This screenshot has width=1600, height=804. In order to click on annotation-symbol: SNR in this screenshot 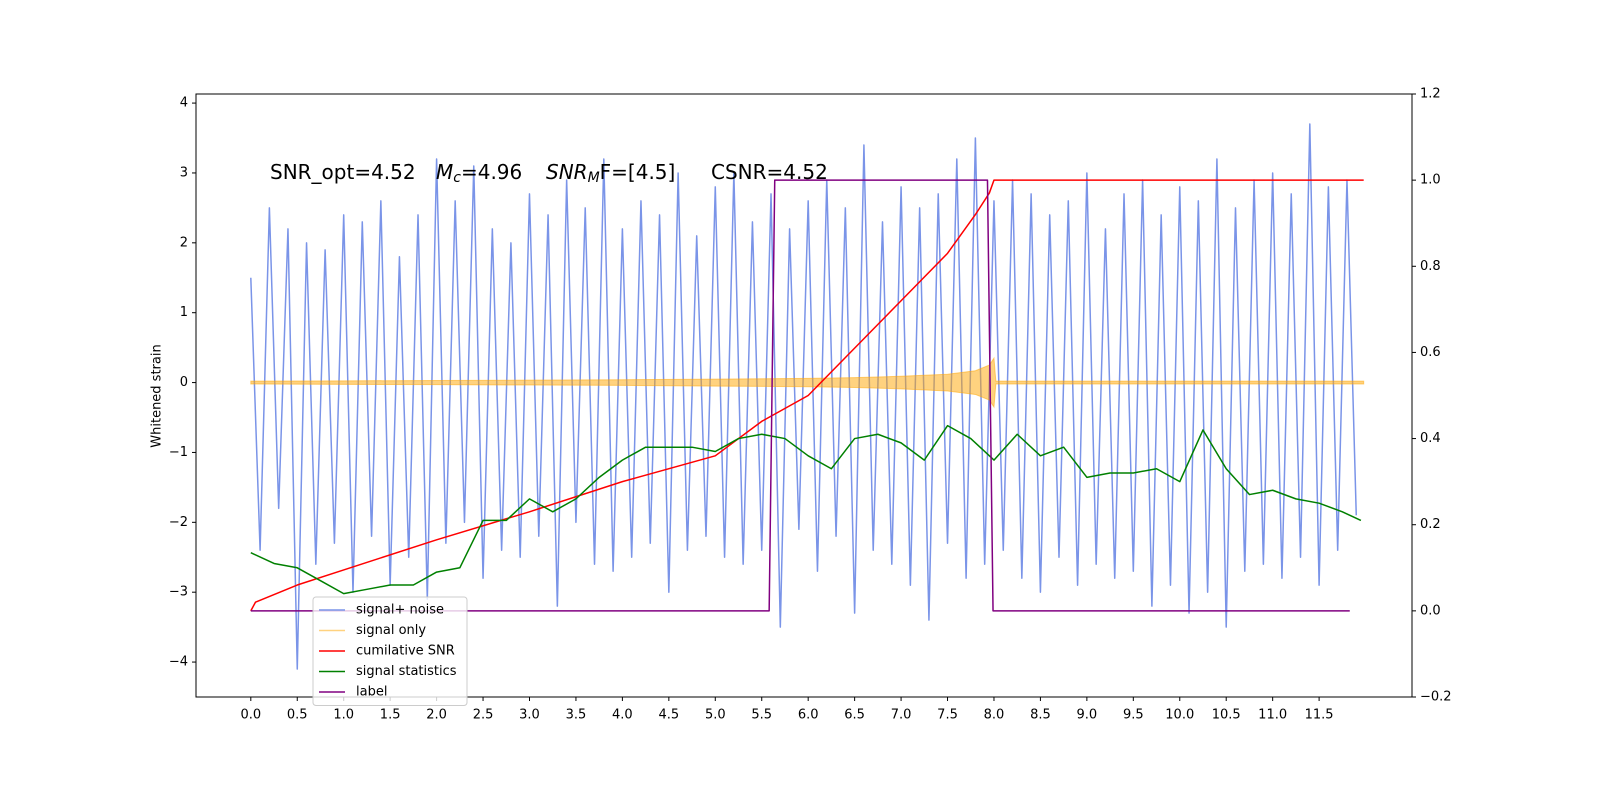, I will do `click(567, 172)`.